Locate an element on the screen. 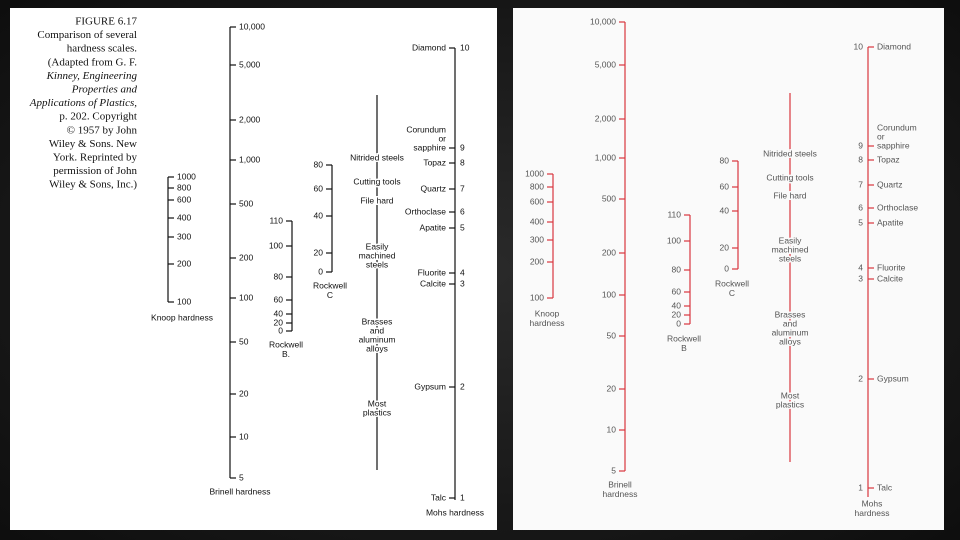  caption-line: Wiley & Sons. New is located at coordinates (93, 144).